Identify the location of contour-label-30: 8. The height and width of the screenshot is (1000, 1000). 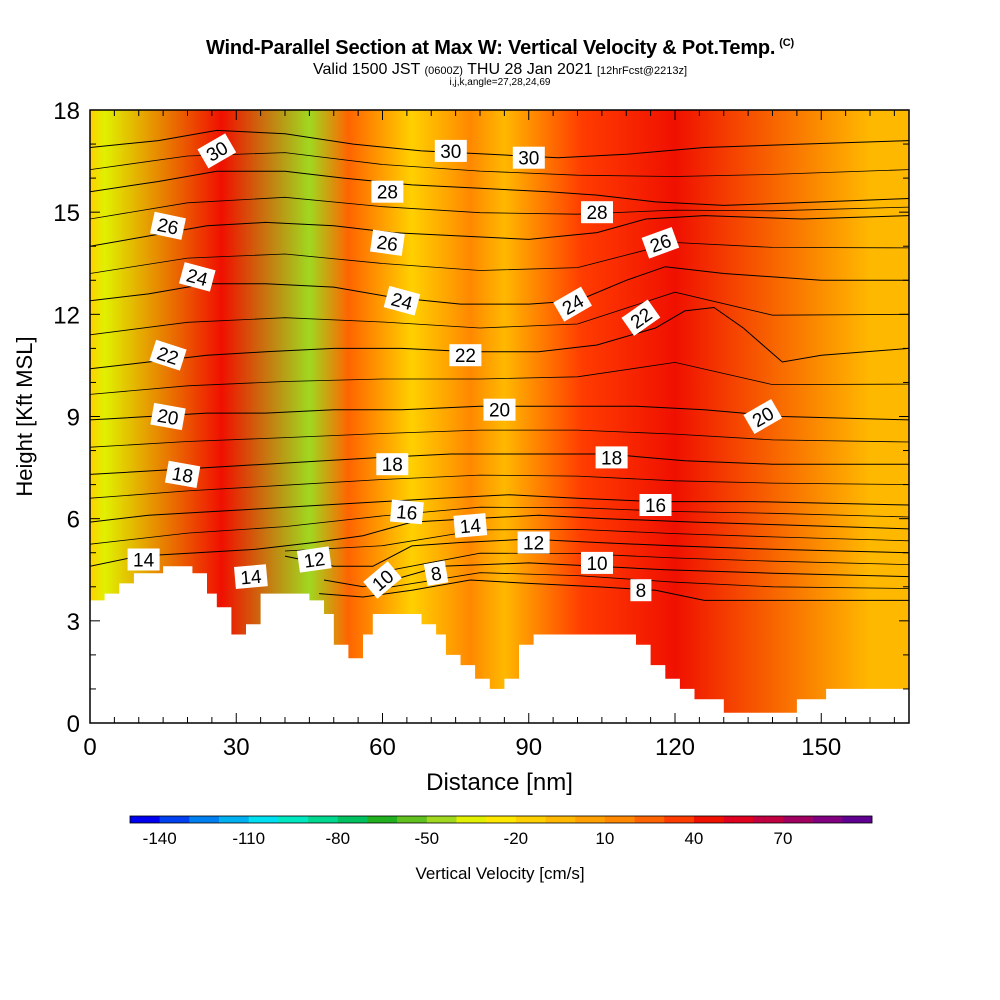
(641, 590).